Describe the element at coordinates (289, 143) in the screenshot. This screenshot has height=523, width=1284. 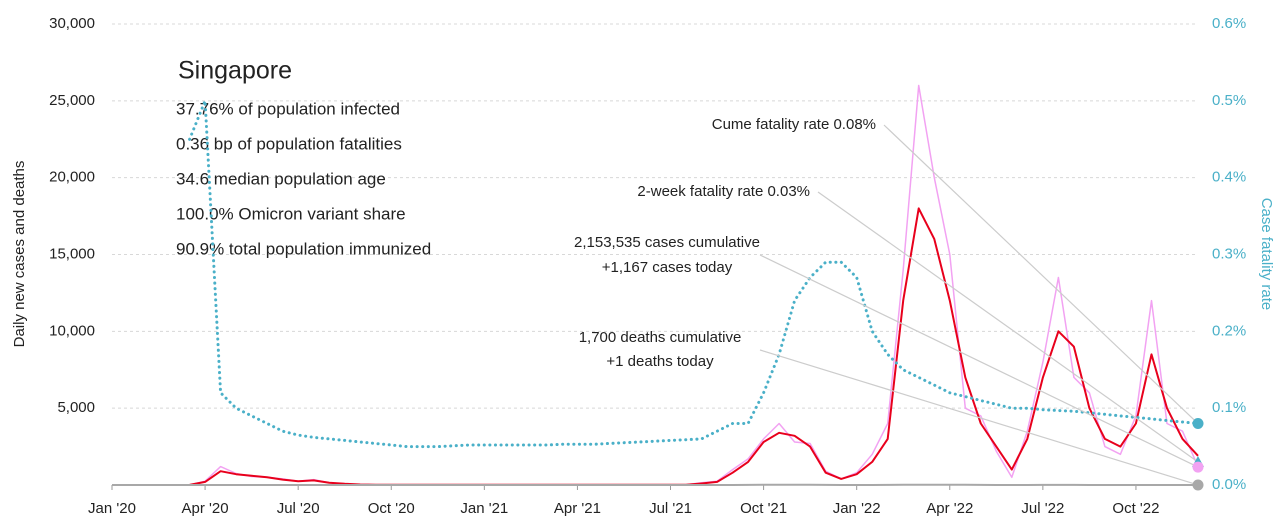
I see `stat-line: 0.36 bp of population fatalities` at that location.